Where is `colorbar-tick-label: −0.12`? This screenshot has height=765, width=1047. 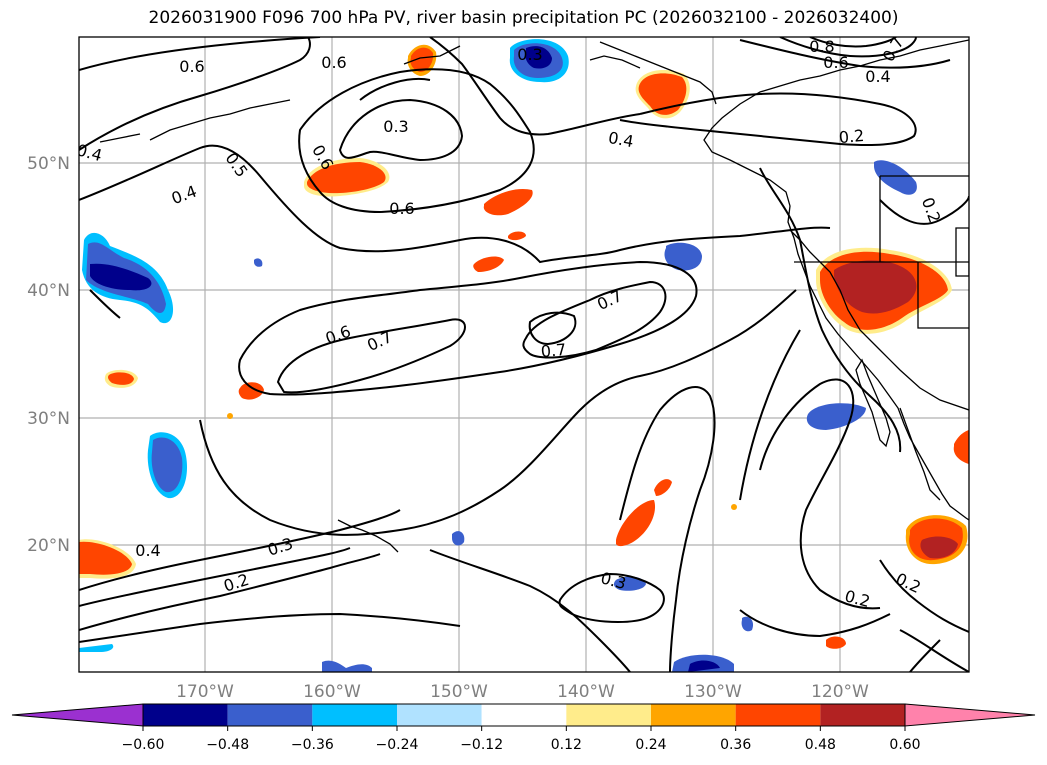
colorbar-tick-label: −0.12 is located at coordinates (481, 745).